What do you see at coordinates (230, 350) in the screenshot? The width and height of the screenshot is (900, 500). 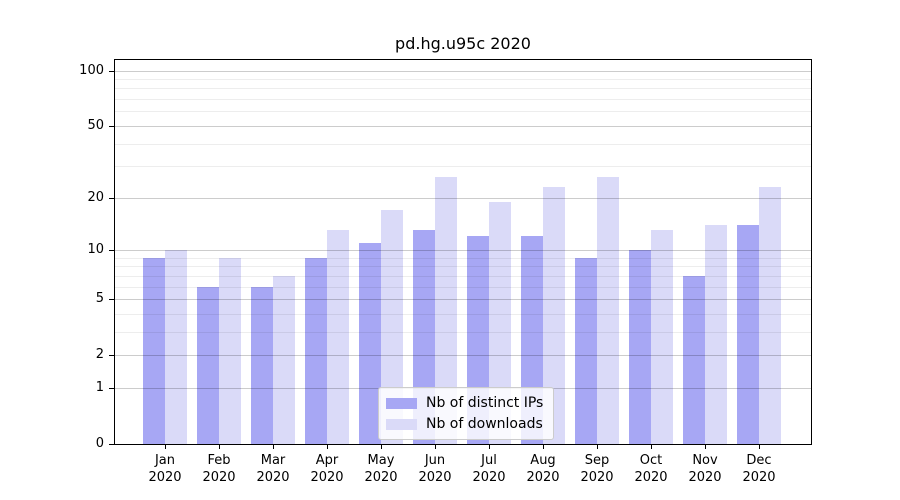 I see `bar-feb-downloads` at bounding box center [230, 350].